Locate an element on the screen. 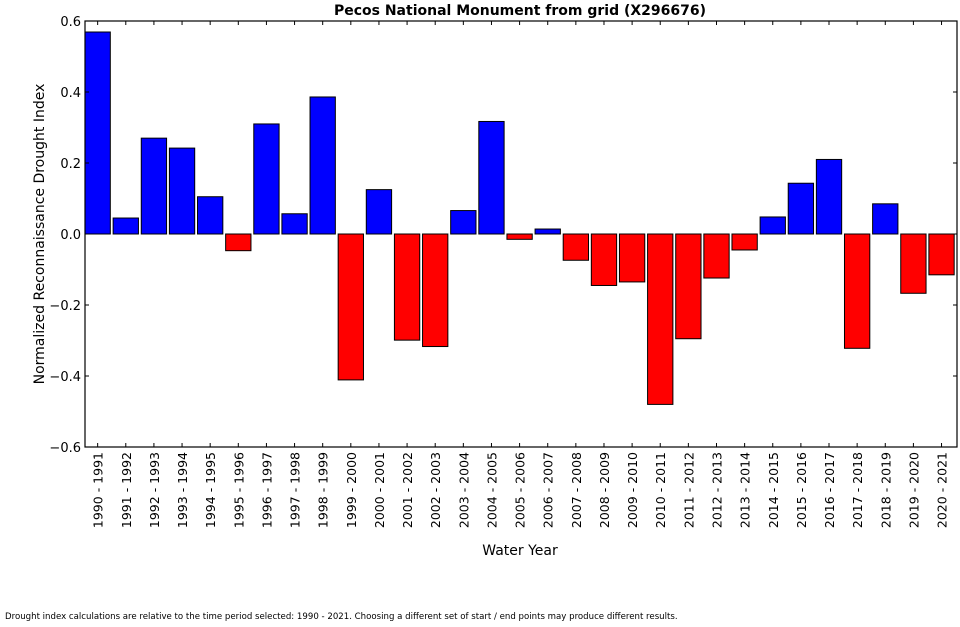 This screenshot has height=627, width=960. x-tick-label: 2011 - 2012 is located at coordinates (688, 490).